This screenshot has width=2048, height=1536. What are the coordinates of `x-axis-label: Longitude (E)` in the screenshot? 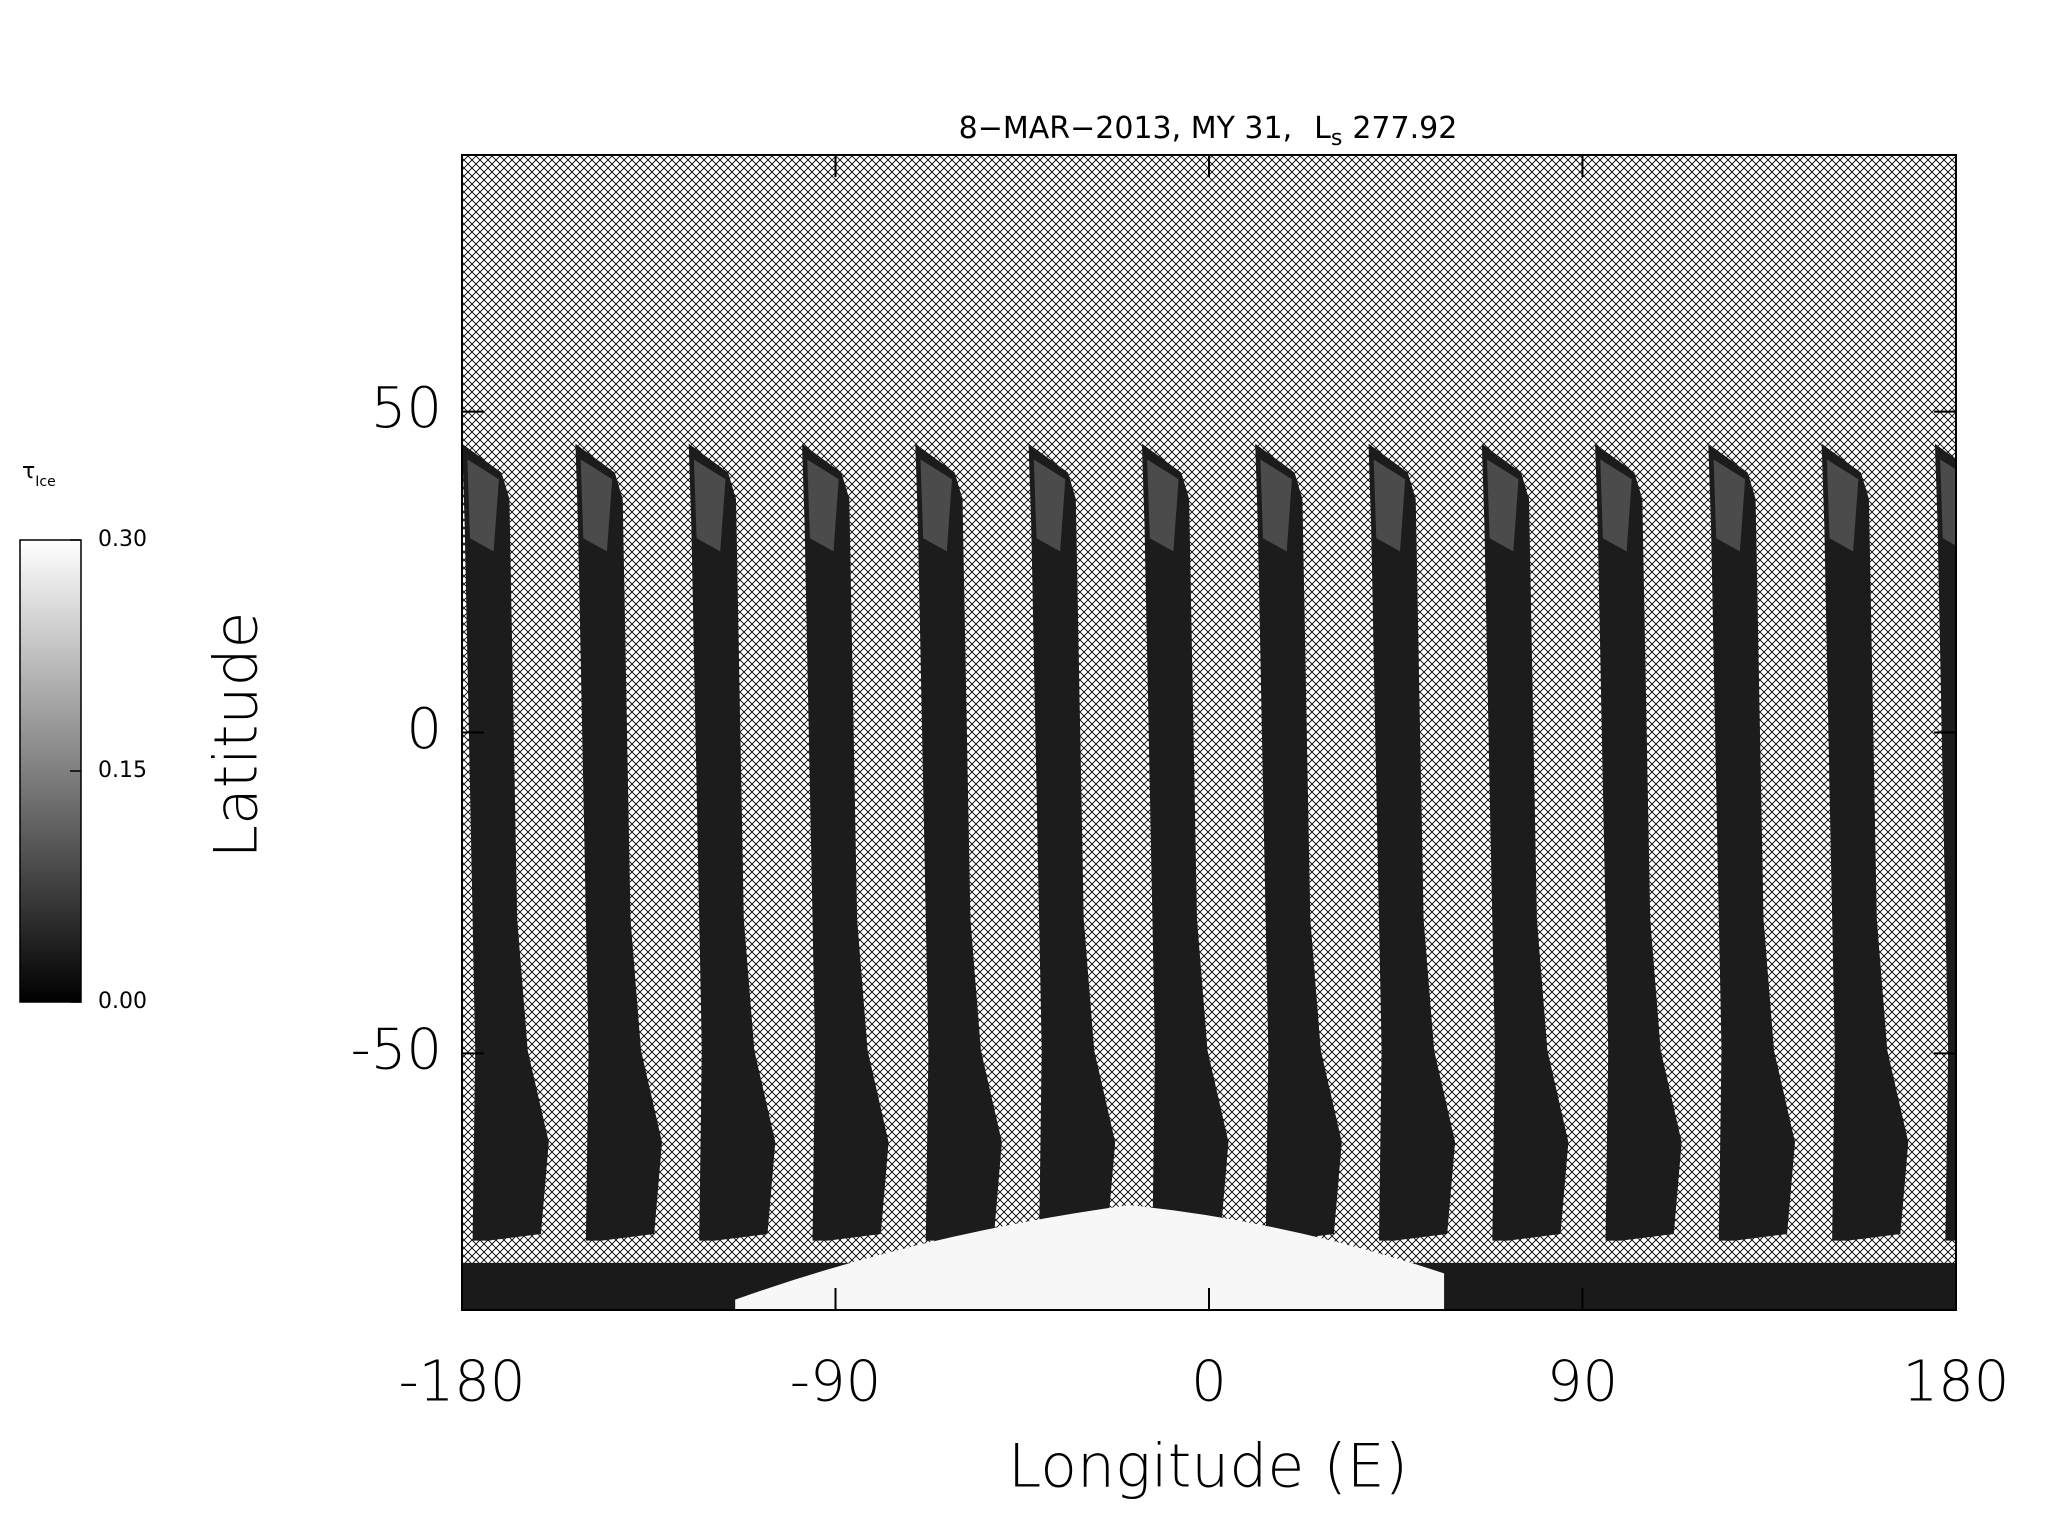 It's located at (1208, 1467).